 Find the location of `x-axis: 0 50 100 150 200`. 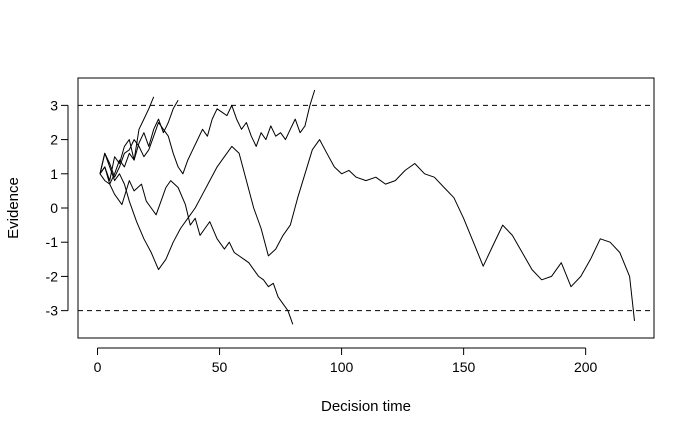

x-axis: 0 50 100 150 200 is located at coordinates (346, 361).